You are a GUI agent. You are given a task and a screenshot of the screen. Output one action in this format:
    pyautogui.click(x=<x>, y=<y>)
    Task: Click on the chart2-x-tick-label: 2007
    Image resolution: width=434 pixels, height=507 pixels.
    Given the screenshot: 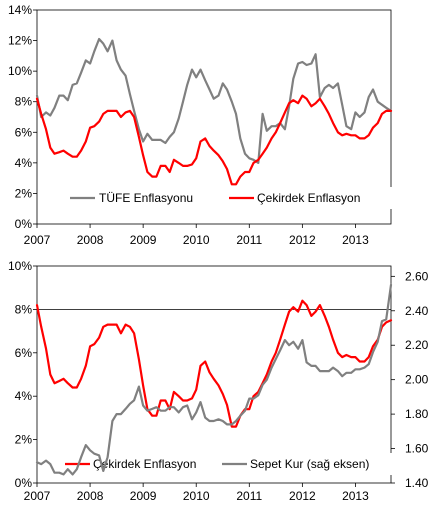 What is the action you would take?
    pyautogui.click(x=37, y=496)
    